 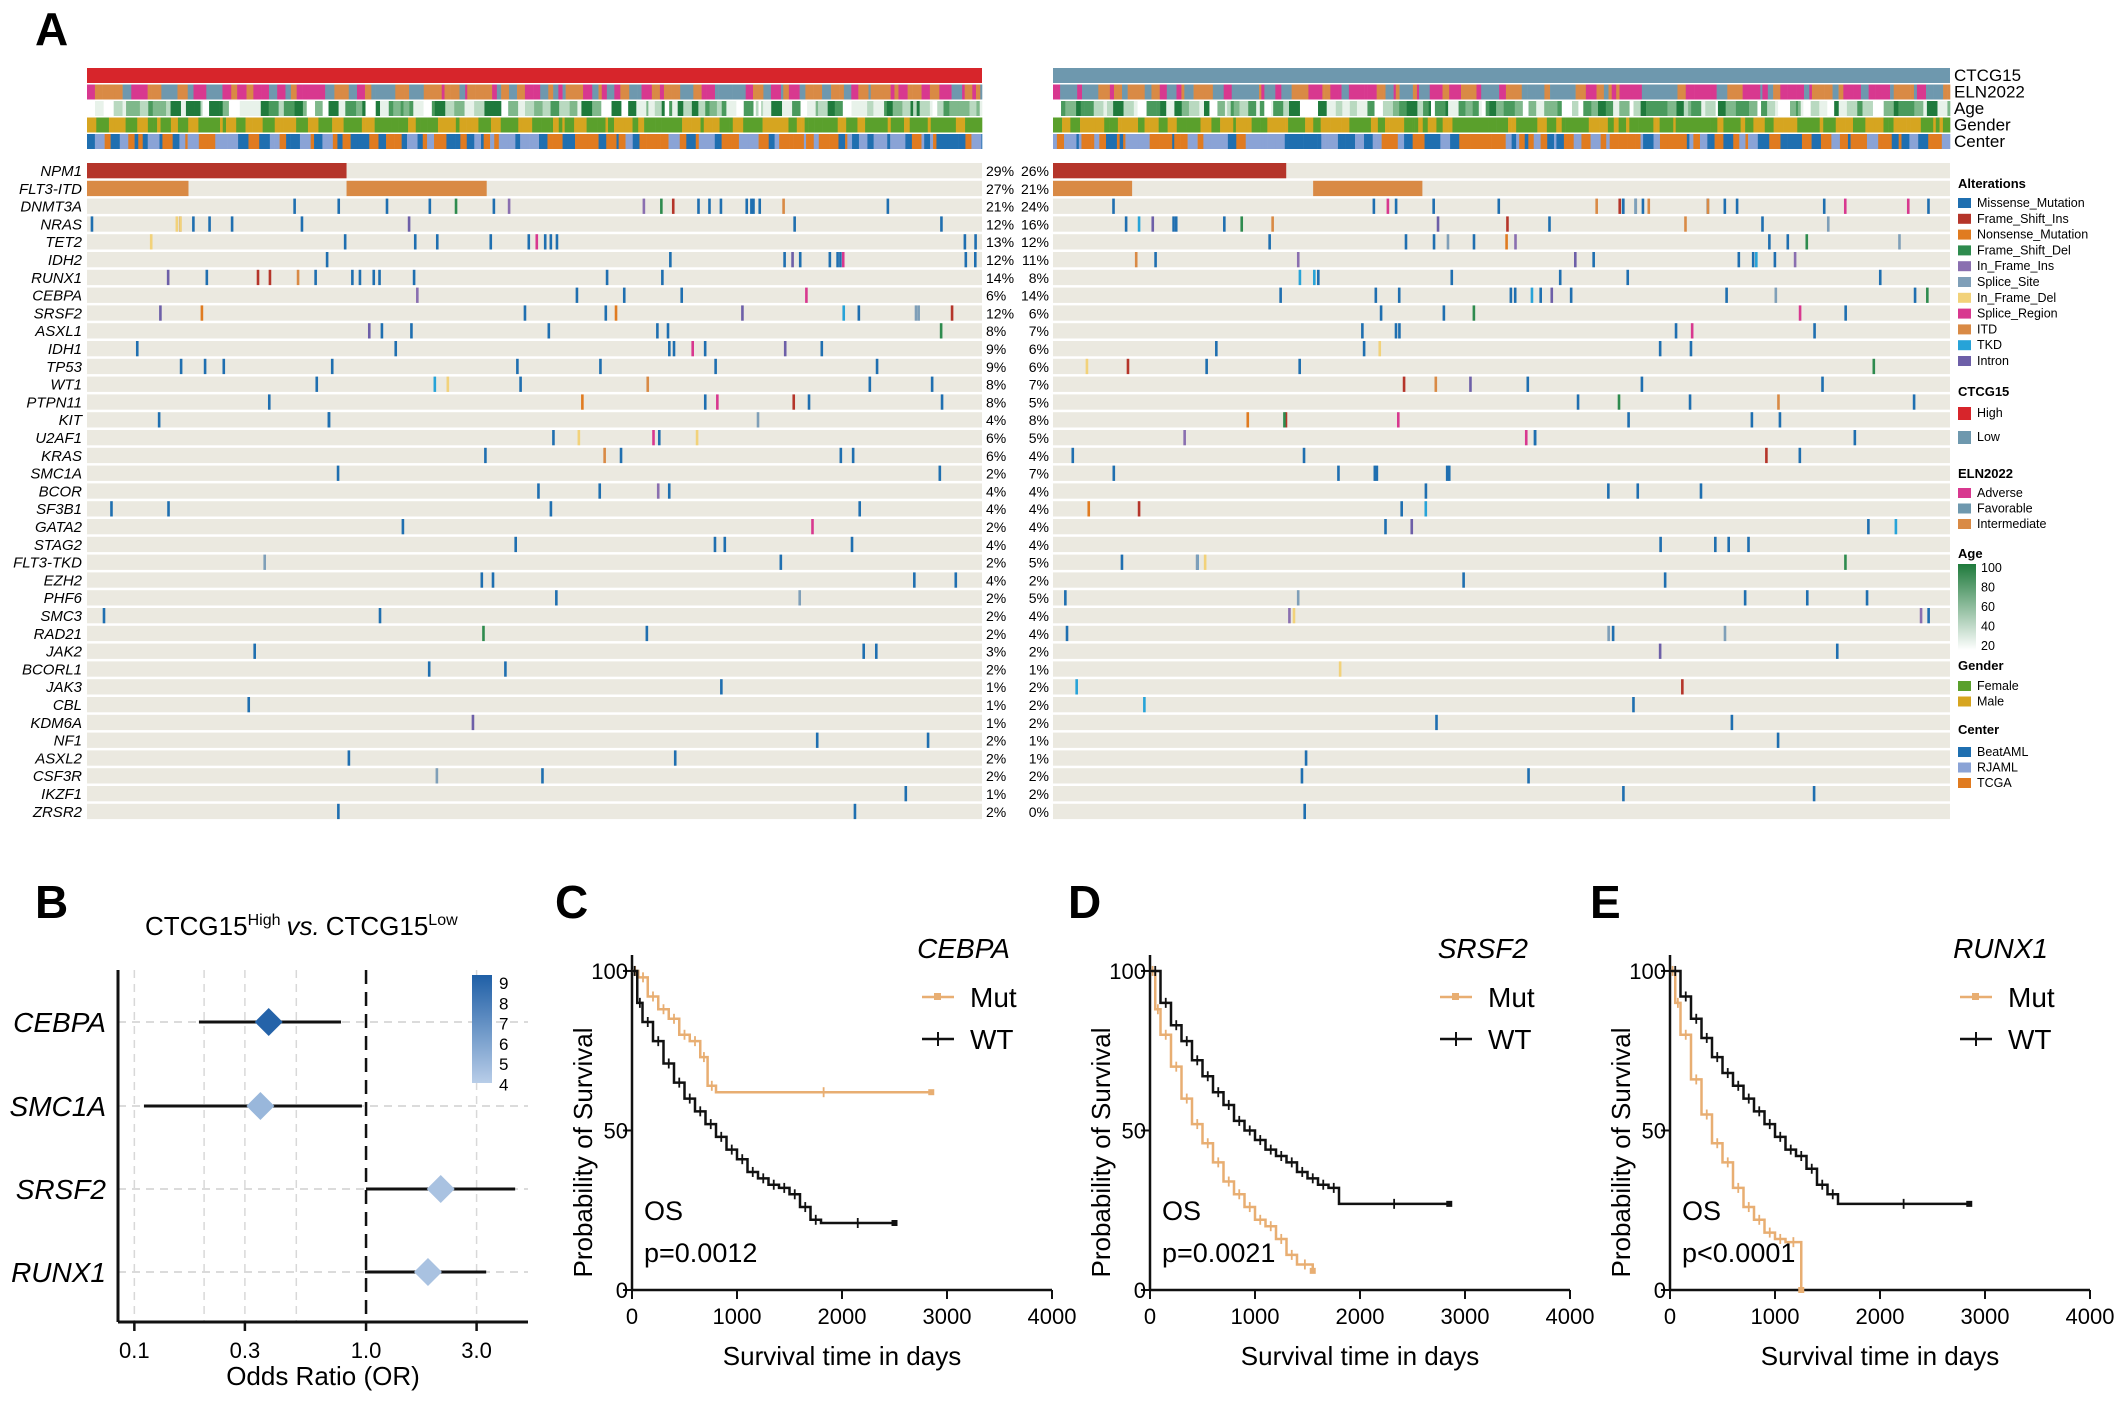 What do you see at coordinates (1967, 607) in the screenshot?
I see `age-colorbar` at bounding box center [1967, 607].